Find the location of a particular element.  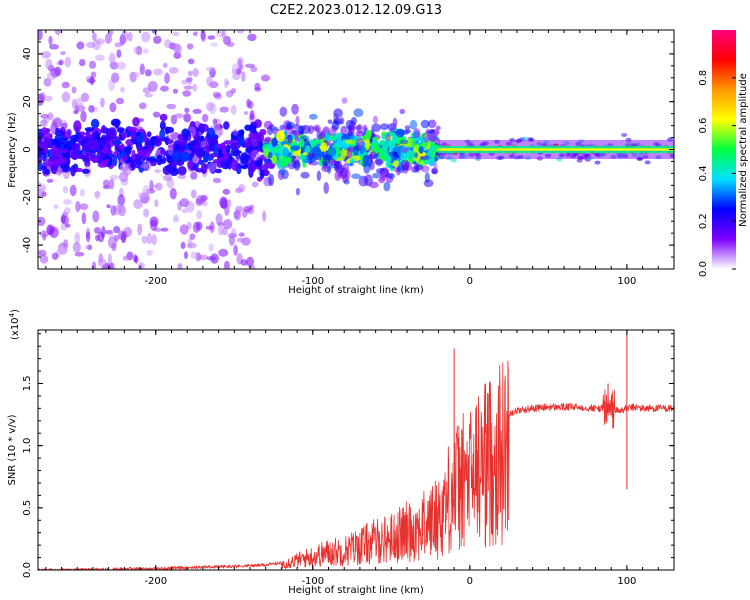

chart-title: C2E2.2023.012.12.09.G13 is located at coordinates (356, 10).